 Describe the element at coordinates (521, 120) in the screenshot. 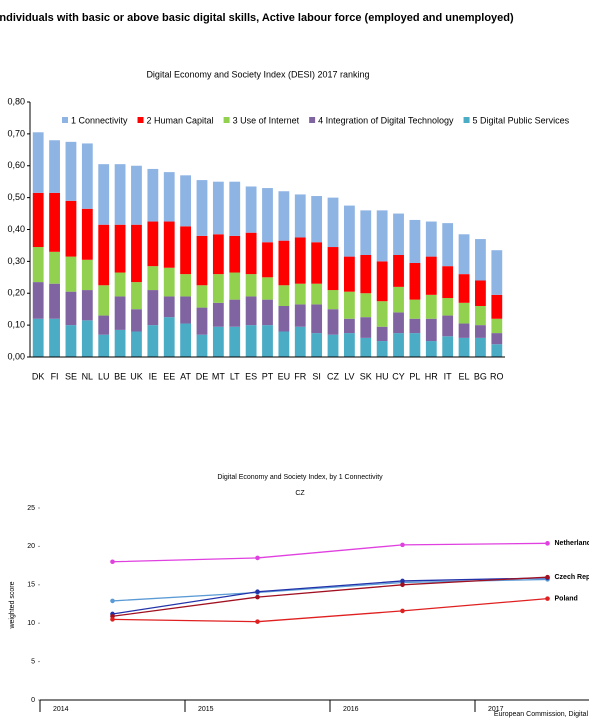

I see `legend-label: 5 Digital Public Services` at that location.